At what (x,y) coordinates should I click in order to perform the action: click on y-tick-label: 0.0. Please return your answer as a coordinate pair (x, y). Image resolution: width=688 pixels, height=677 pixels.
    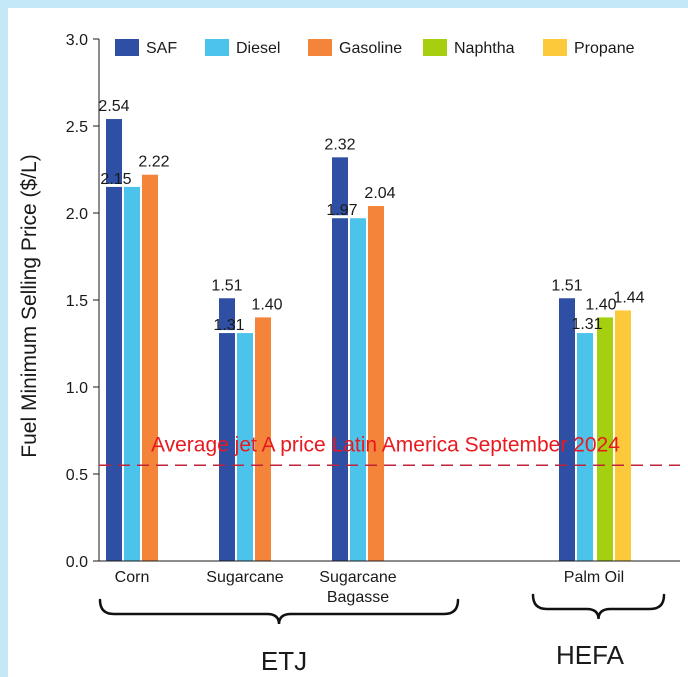
    Looking at the image, I should click on (77, 562).